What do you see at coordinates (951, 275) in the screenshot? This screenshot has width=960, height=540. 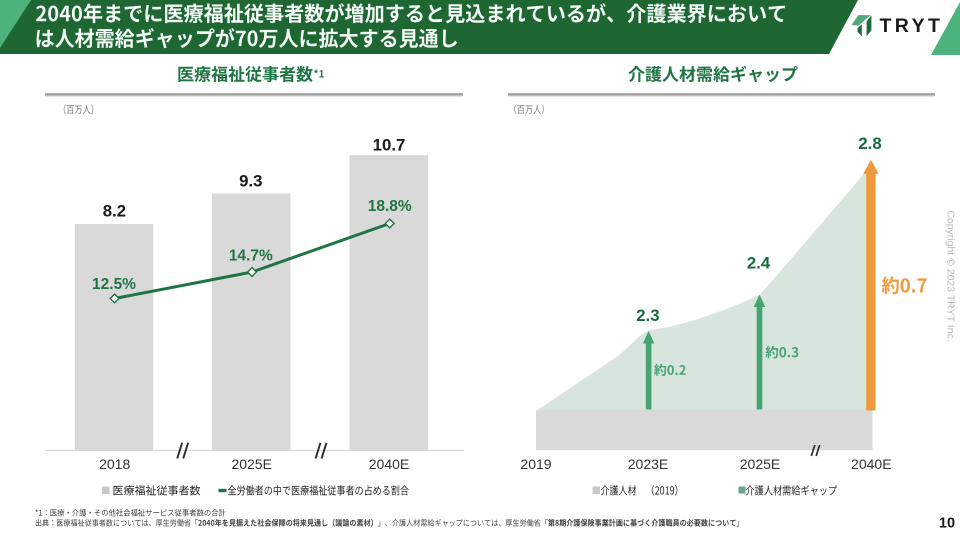 I see `svg-text: Copyright © 2023 TRYT Inc.` at bounding box center [951, 275].